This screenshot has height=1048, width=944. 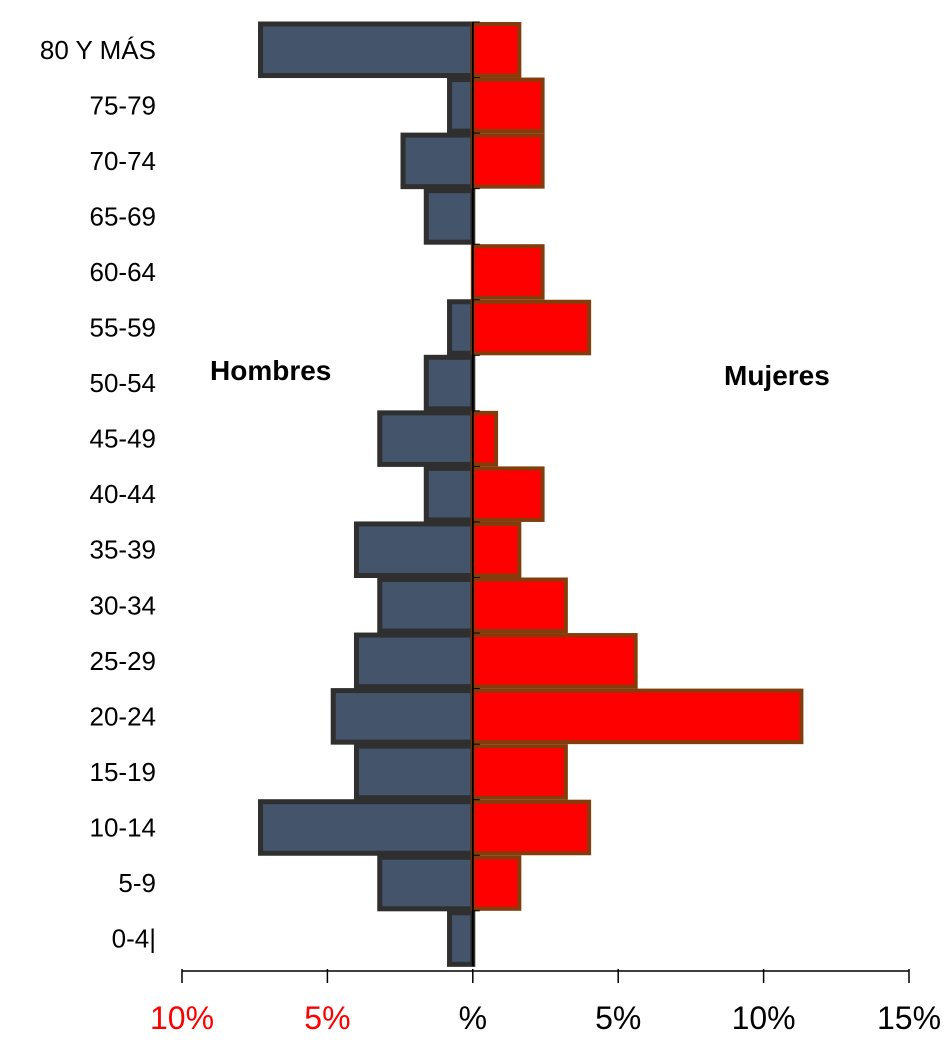 I want to click on y-tick-label-30-34: 30-34, so click(x=123, y=605).